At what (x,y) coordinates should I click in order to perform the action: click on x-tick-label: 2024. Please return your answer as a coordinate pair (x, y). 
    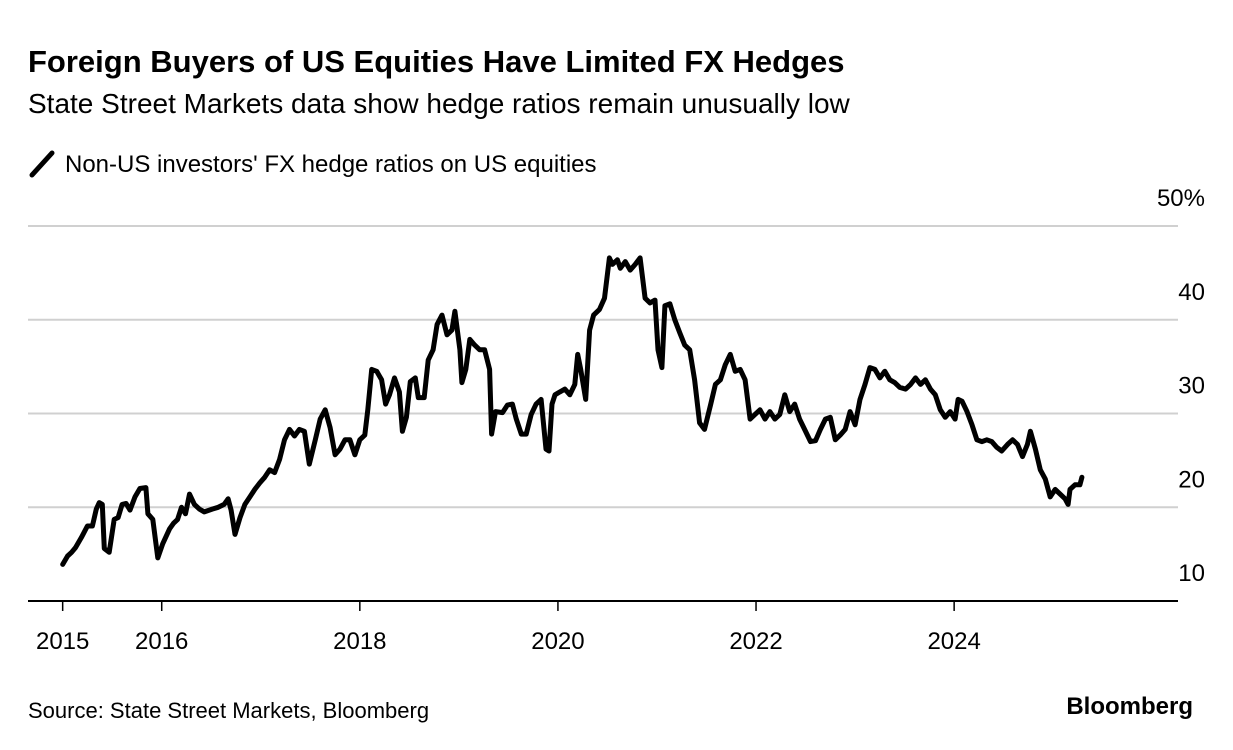
    Looking at the image, I should click on (953, 641).